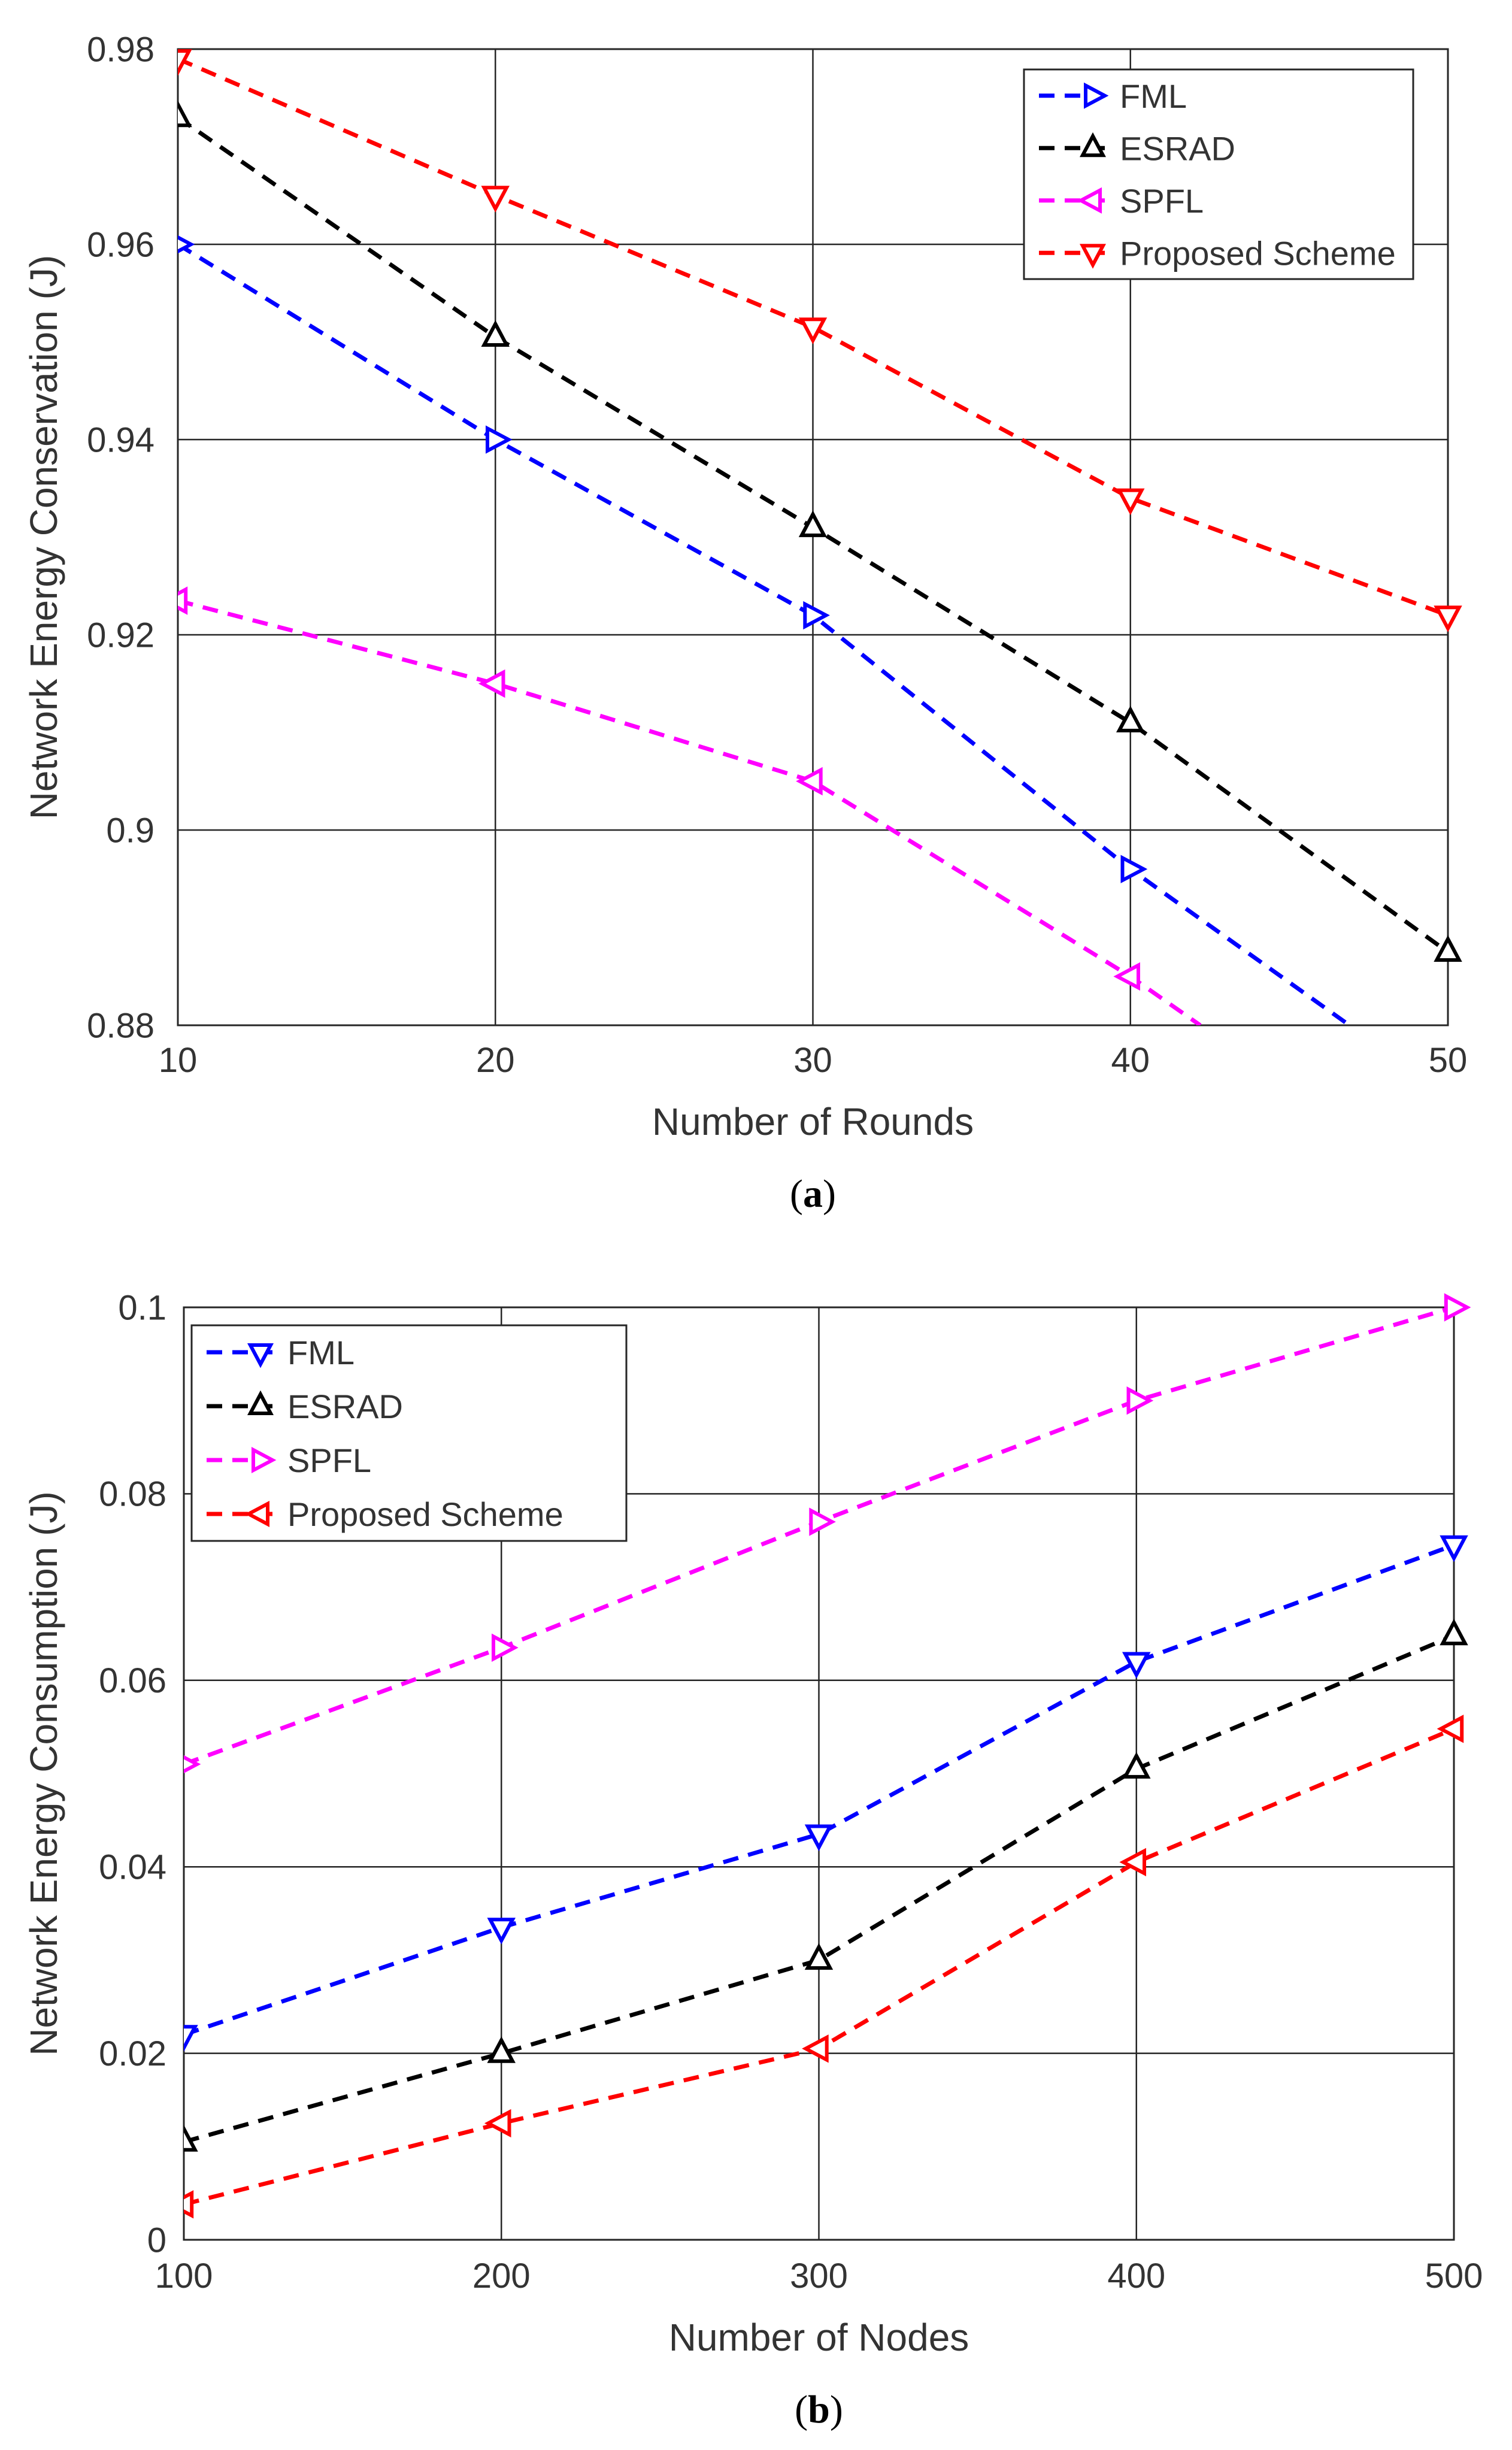  I want to click on panel-caption: (b), so click(819, 2409).